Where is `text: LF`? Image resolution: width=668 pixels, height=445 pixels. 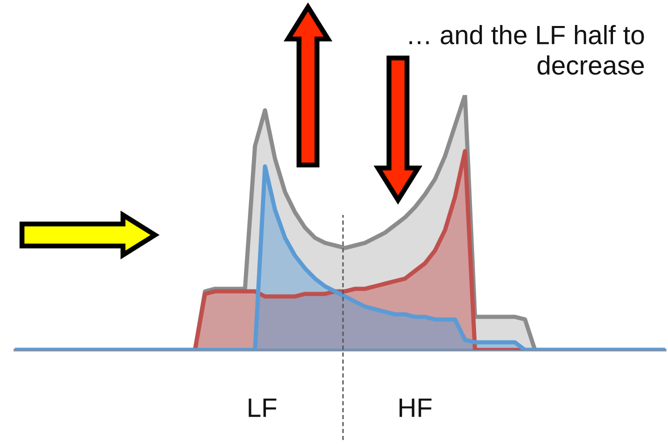
text: LF is located at coordinates (262, 407).